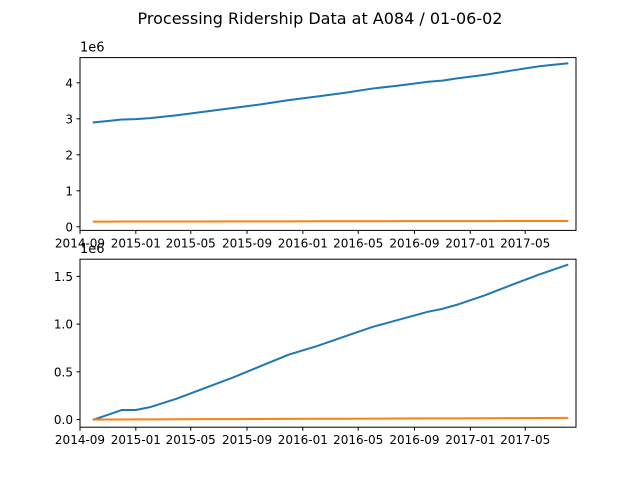 The image size is (640, 480). I want to click on bottom-x-tick-label: 2014-09, so click(80, 440).